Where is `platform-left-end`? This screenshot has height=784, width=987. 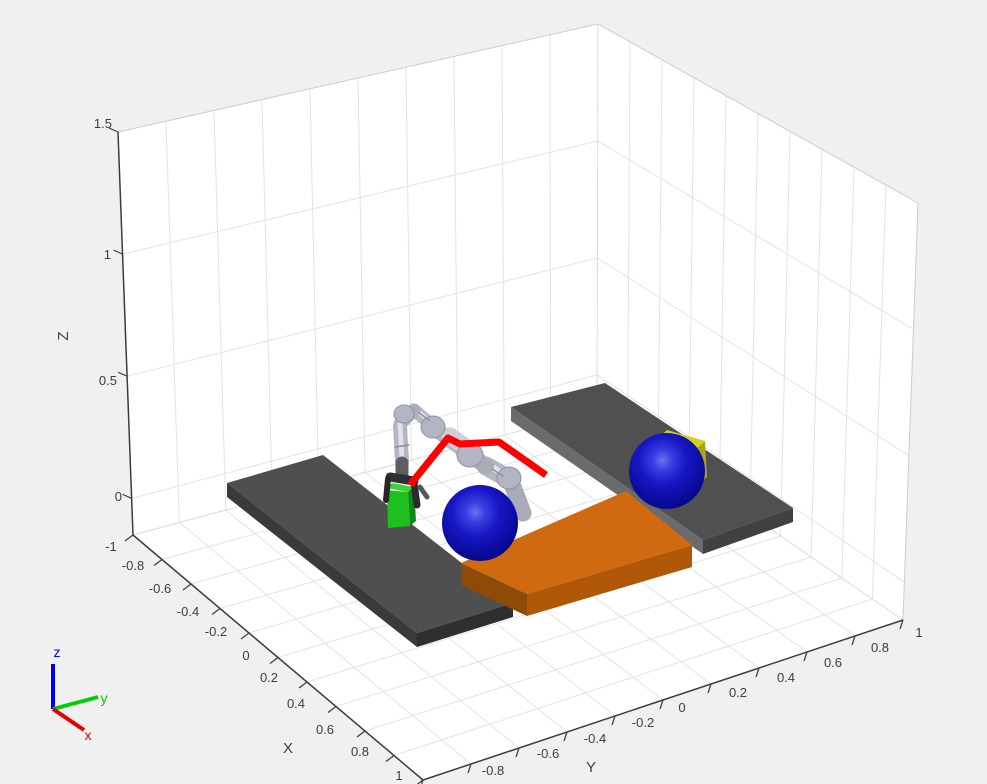
platform-left-end is located at coordinates (465, 625).